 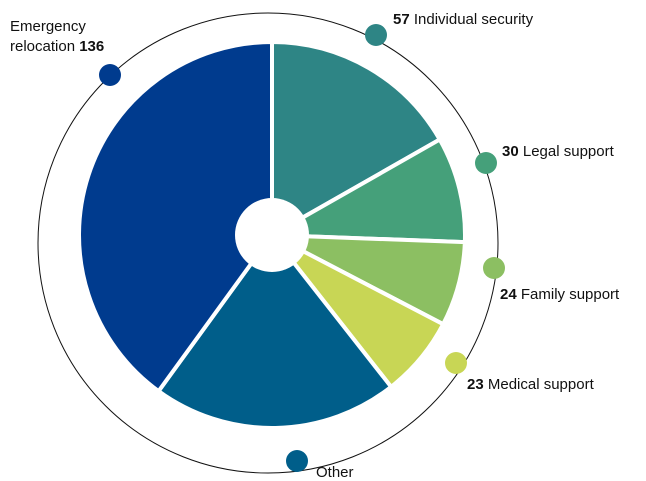 I want to click on category-name: Medical support, so click(x=540, y=384).